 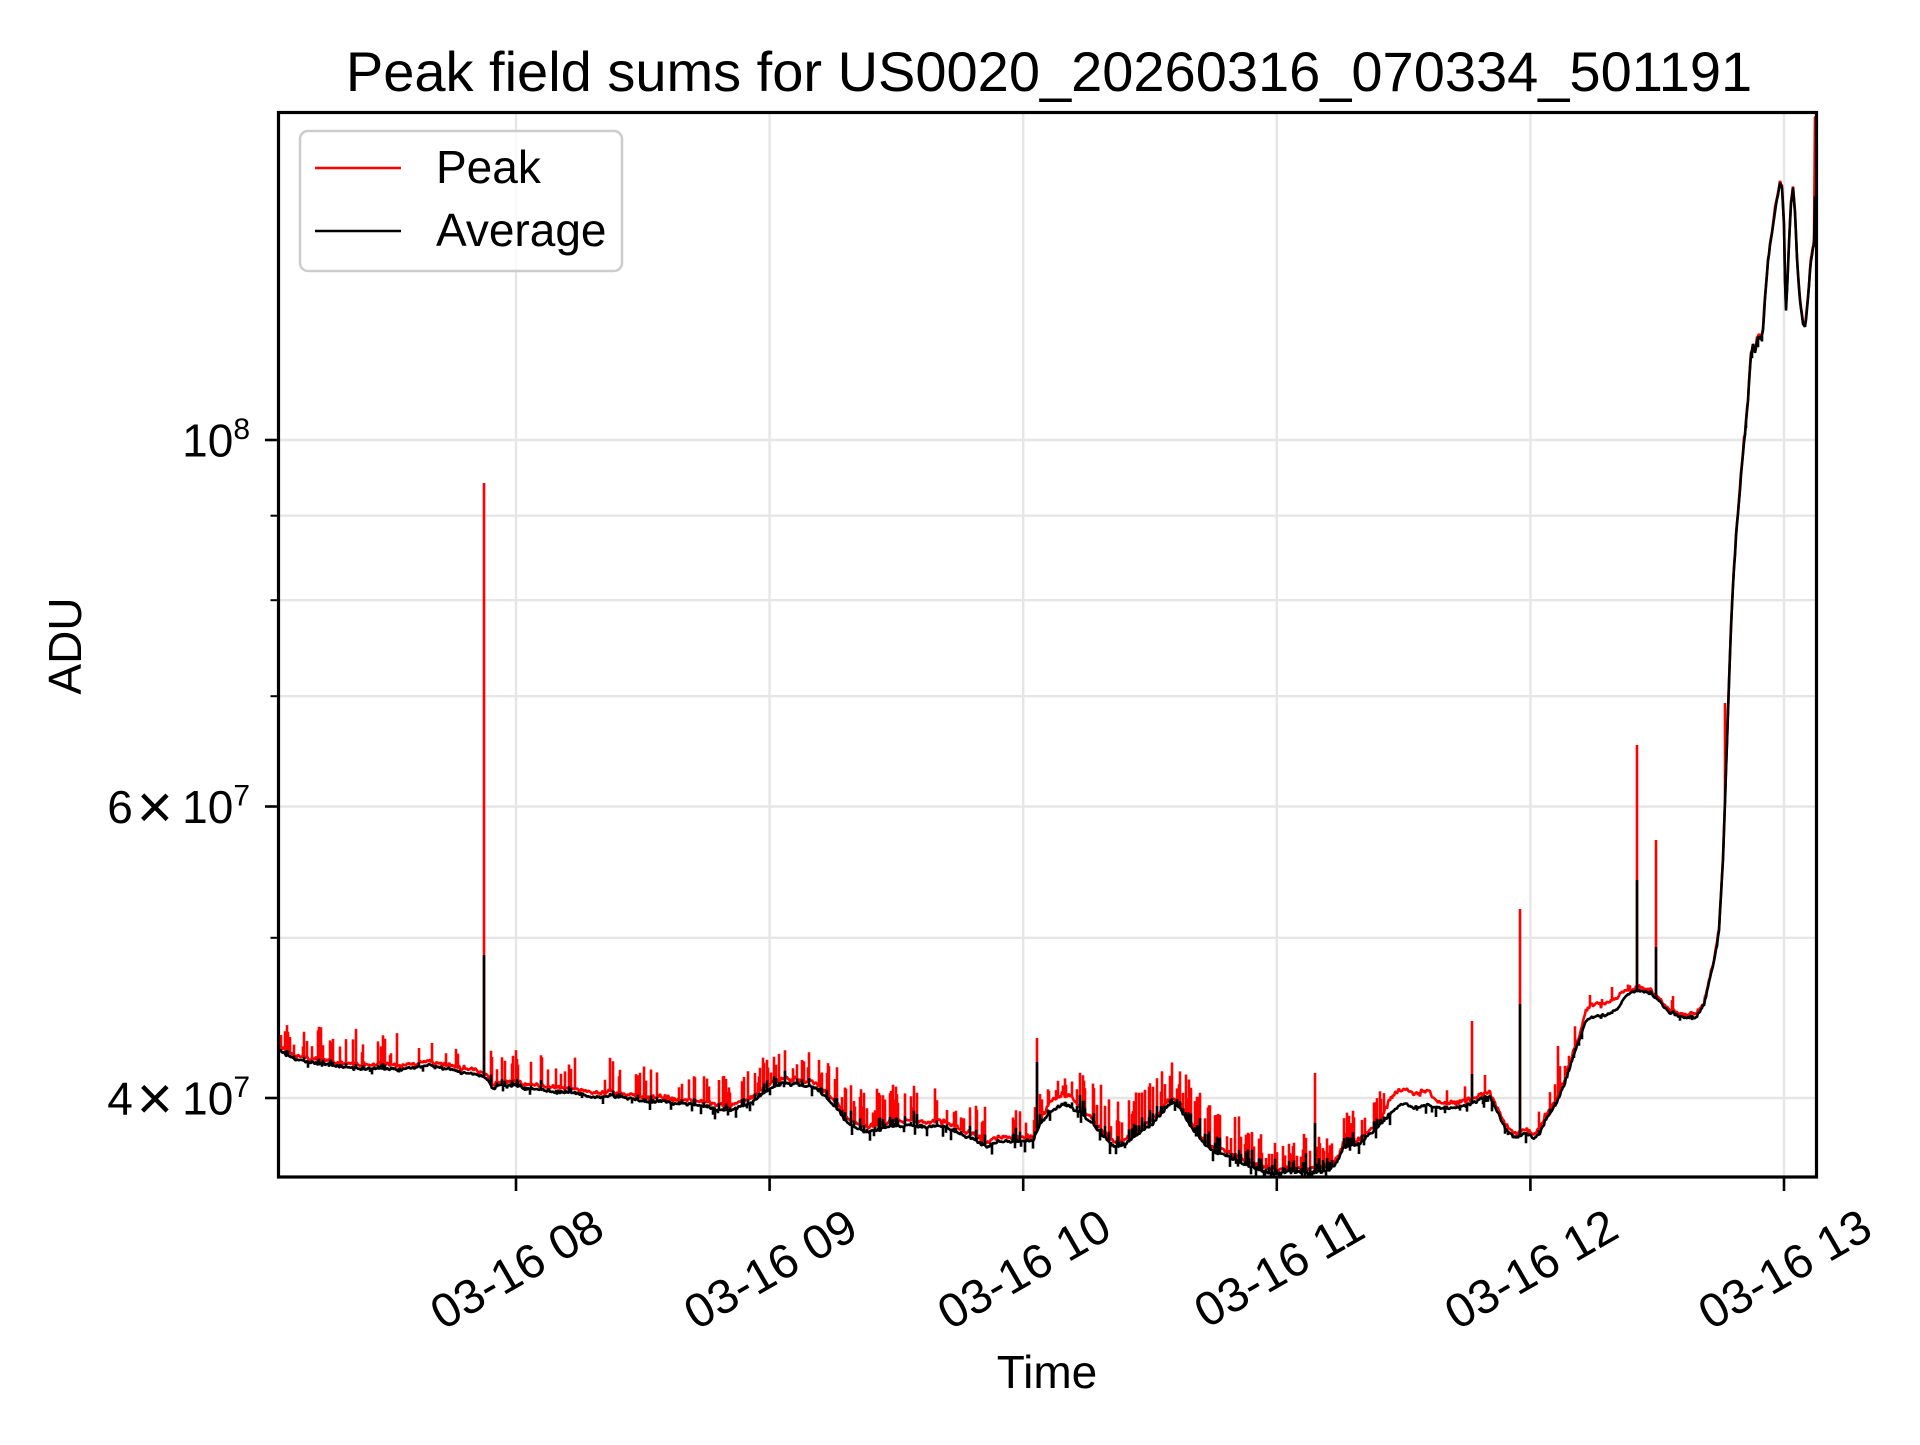 What do you see at coordinates (1047, 1372) in the screenshot?
I see `svg-text: Time` at bounding box center [1047, 1372].